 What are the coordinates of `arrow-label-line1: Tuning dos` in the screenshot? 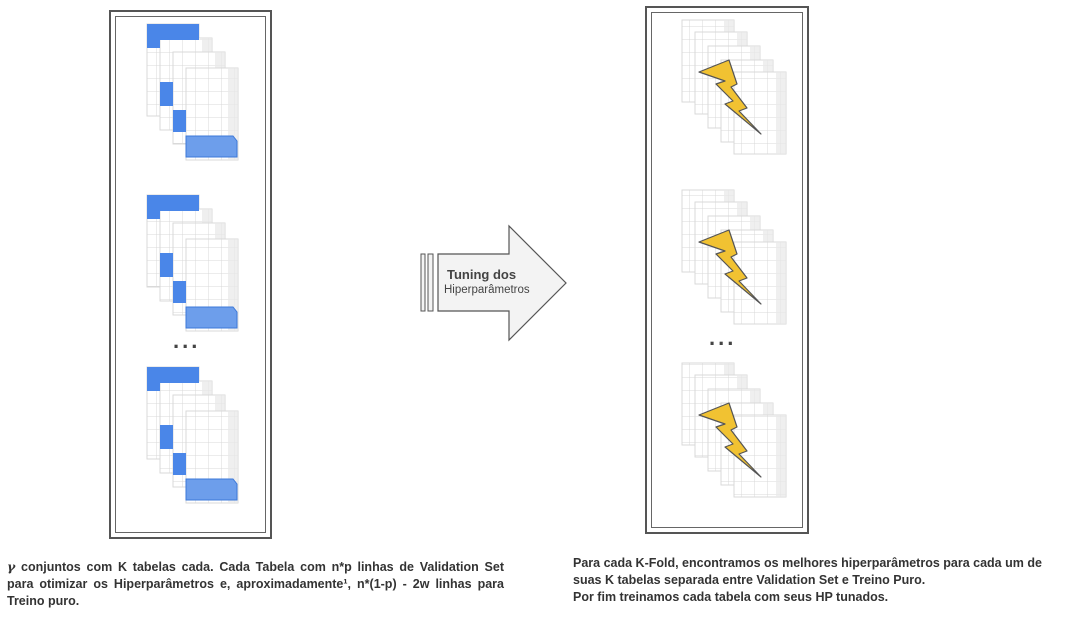 It's located at (482, 274).